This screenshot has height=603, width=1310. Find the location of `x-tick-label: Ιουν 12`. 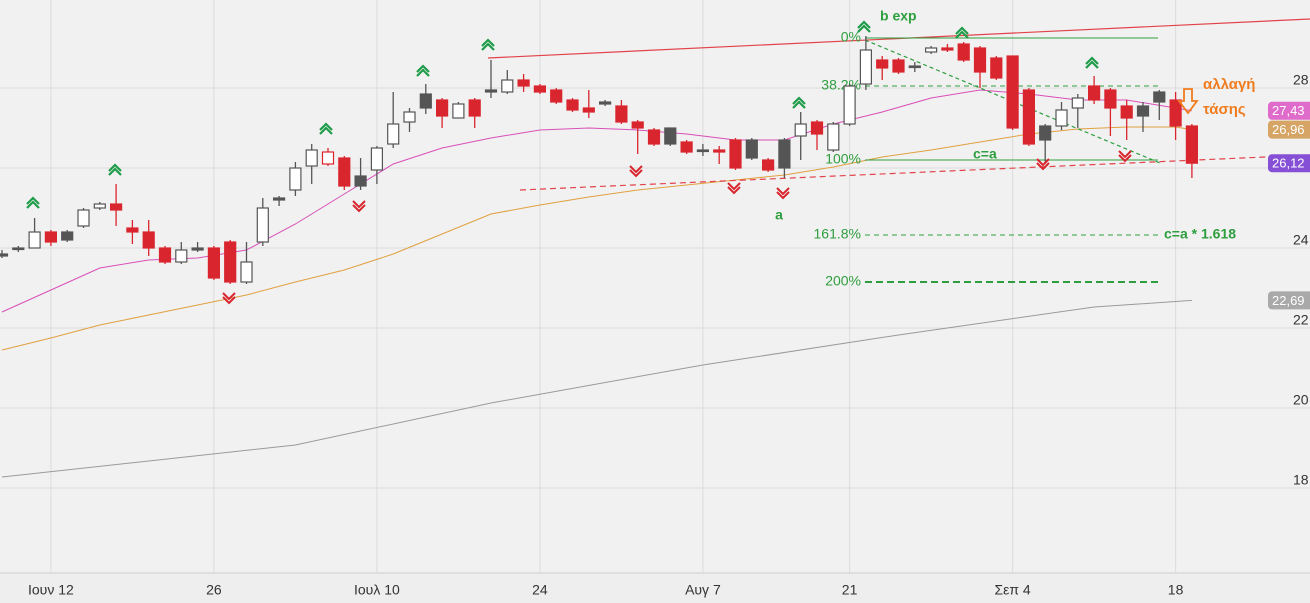

x-tick-label: Ιουν 12 is located at coordinates (51, 590).